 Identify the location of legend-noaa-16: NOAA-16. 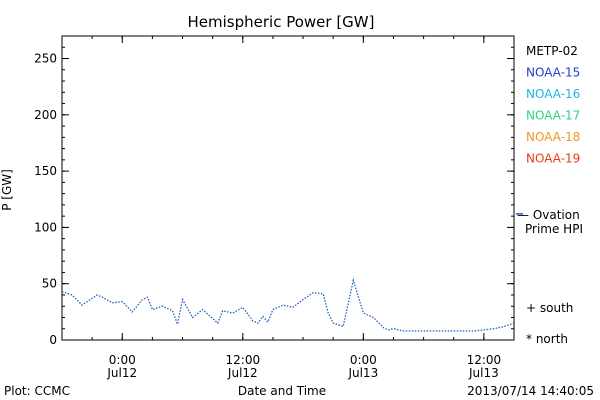
(553, 94).